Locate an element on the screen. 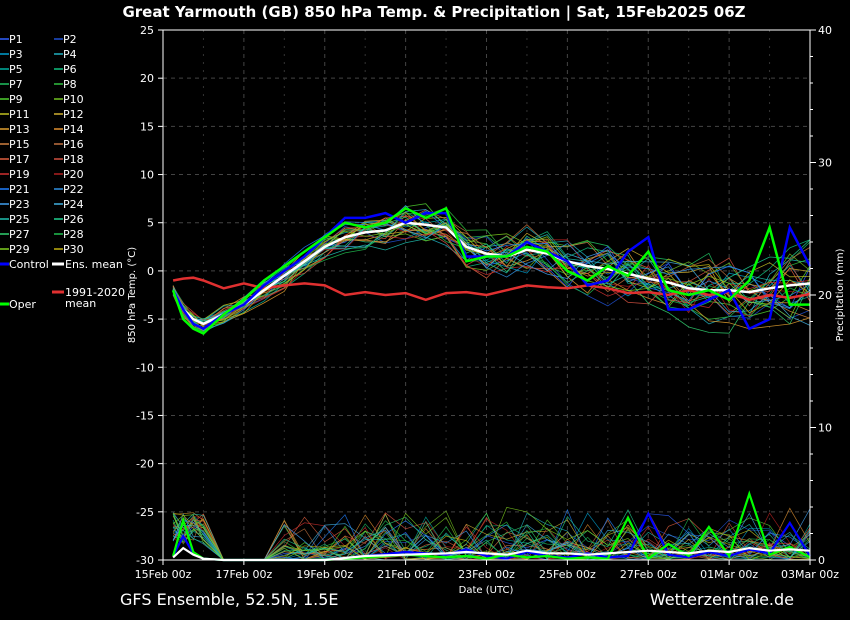 The image size is (850, 620). legend-label: P19 is located at coordinates (19, 174).